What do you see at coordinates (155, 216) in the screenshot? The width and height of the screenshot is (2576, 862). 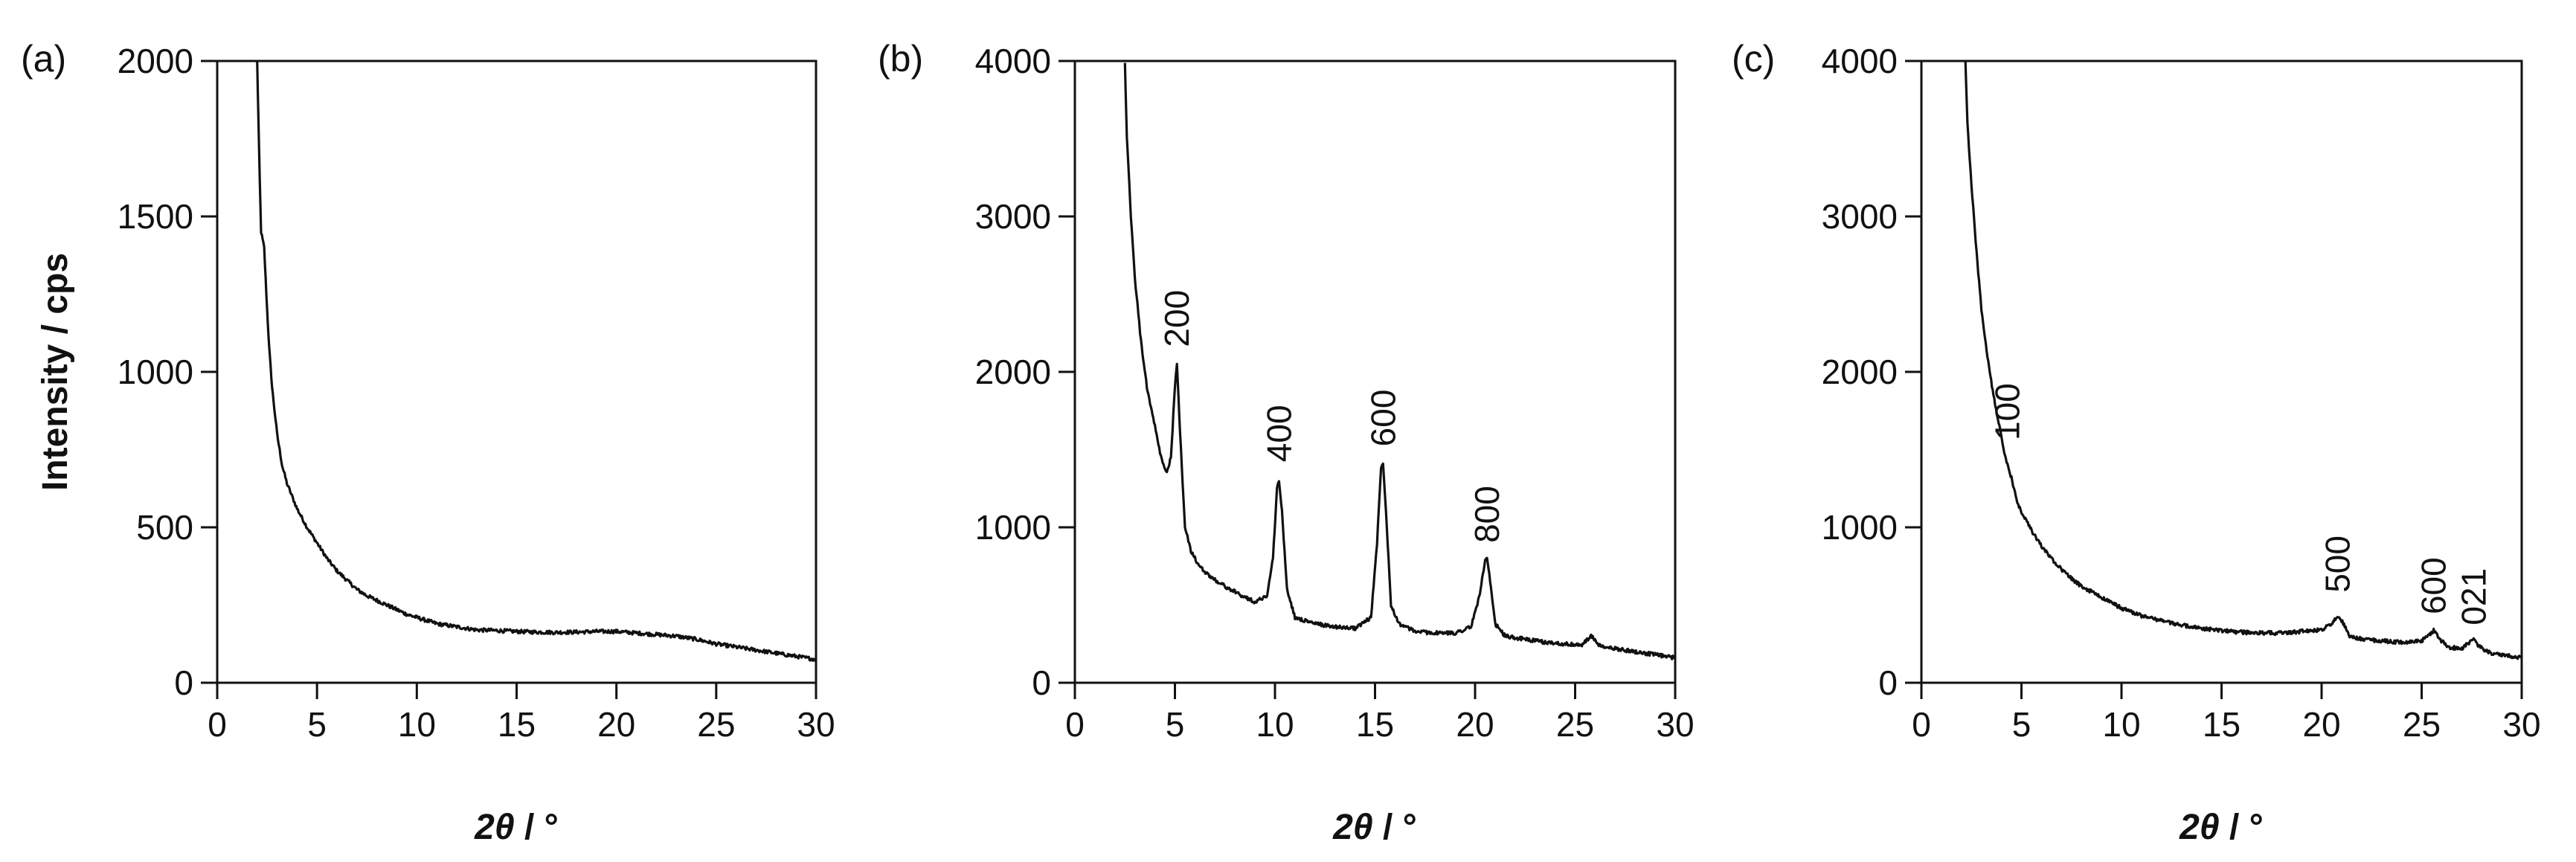 I see `y-tick-label: 1500` at bounding box center [155, 216].